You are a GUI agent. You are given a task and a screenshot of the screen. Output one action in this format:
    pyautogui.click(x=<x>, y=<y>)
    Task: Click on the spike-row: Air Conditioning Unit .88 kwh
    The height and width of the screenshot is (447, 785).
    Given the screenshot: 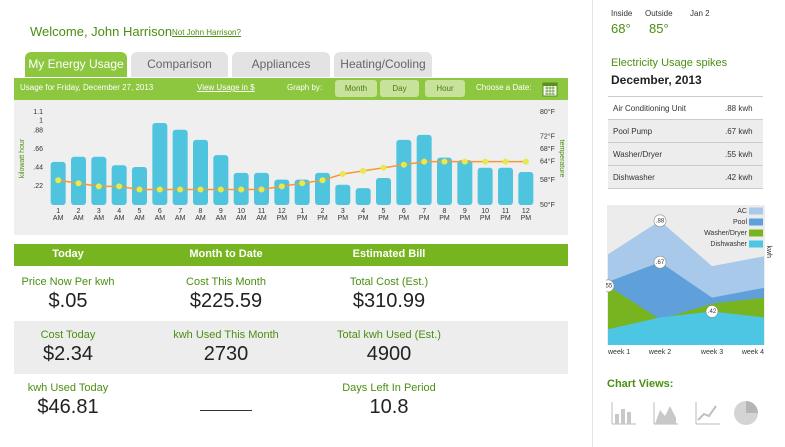 What is the action you would take?
    pyautogui.click(x=685, y=108)
    